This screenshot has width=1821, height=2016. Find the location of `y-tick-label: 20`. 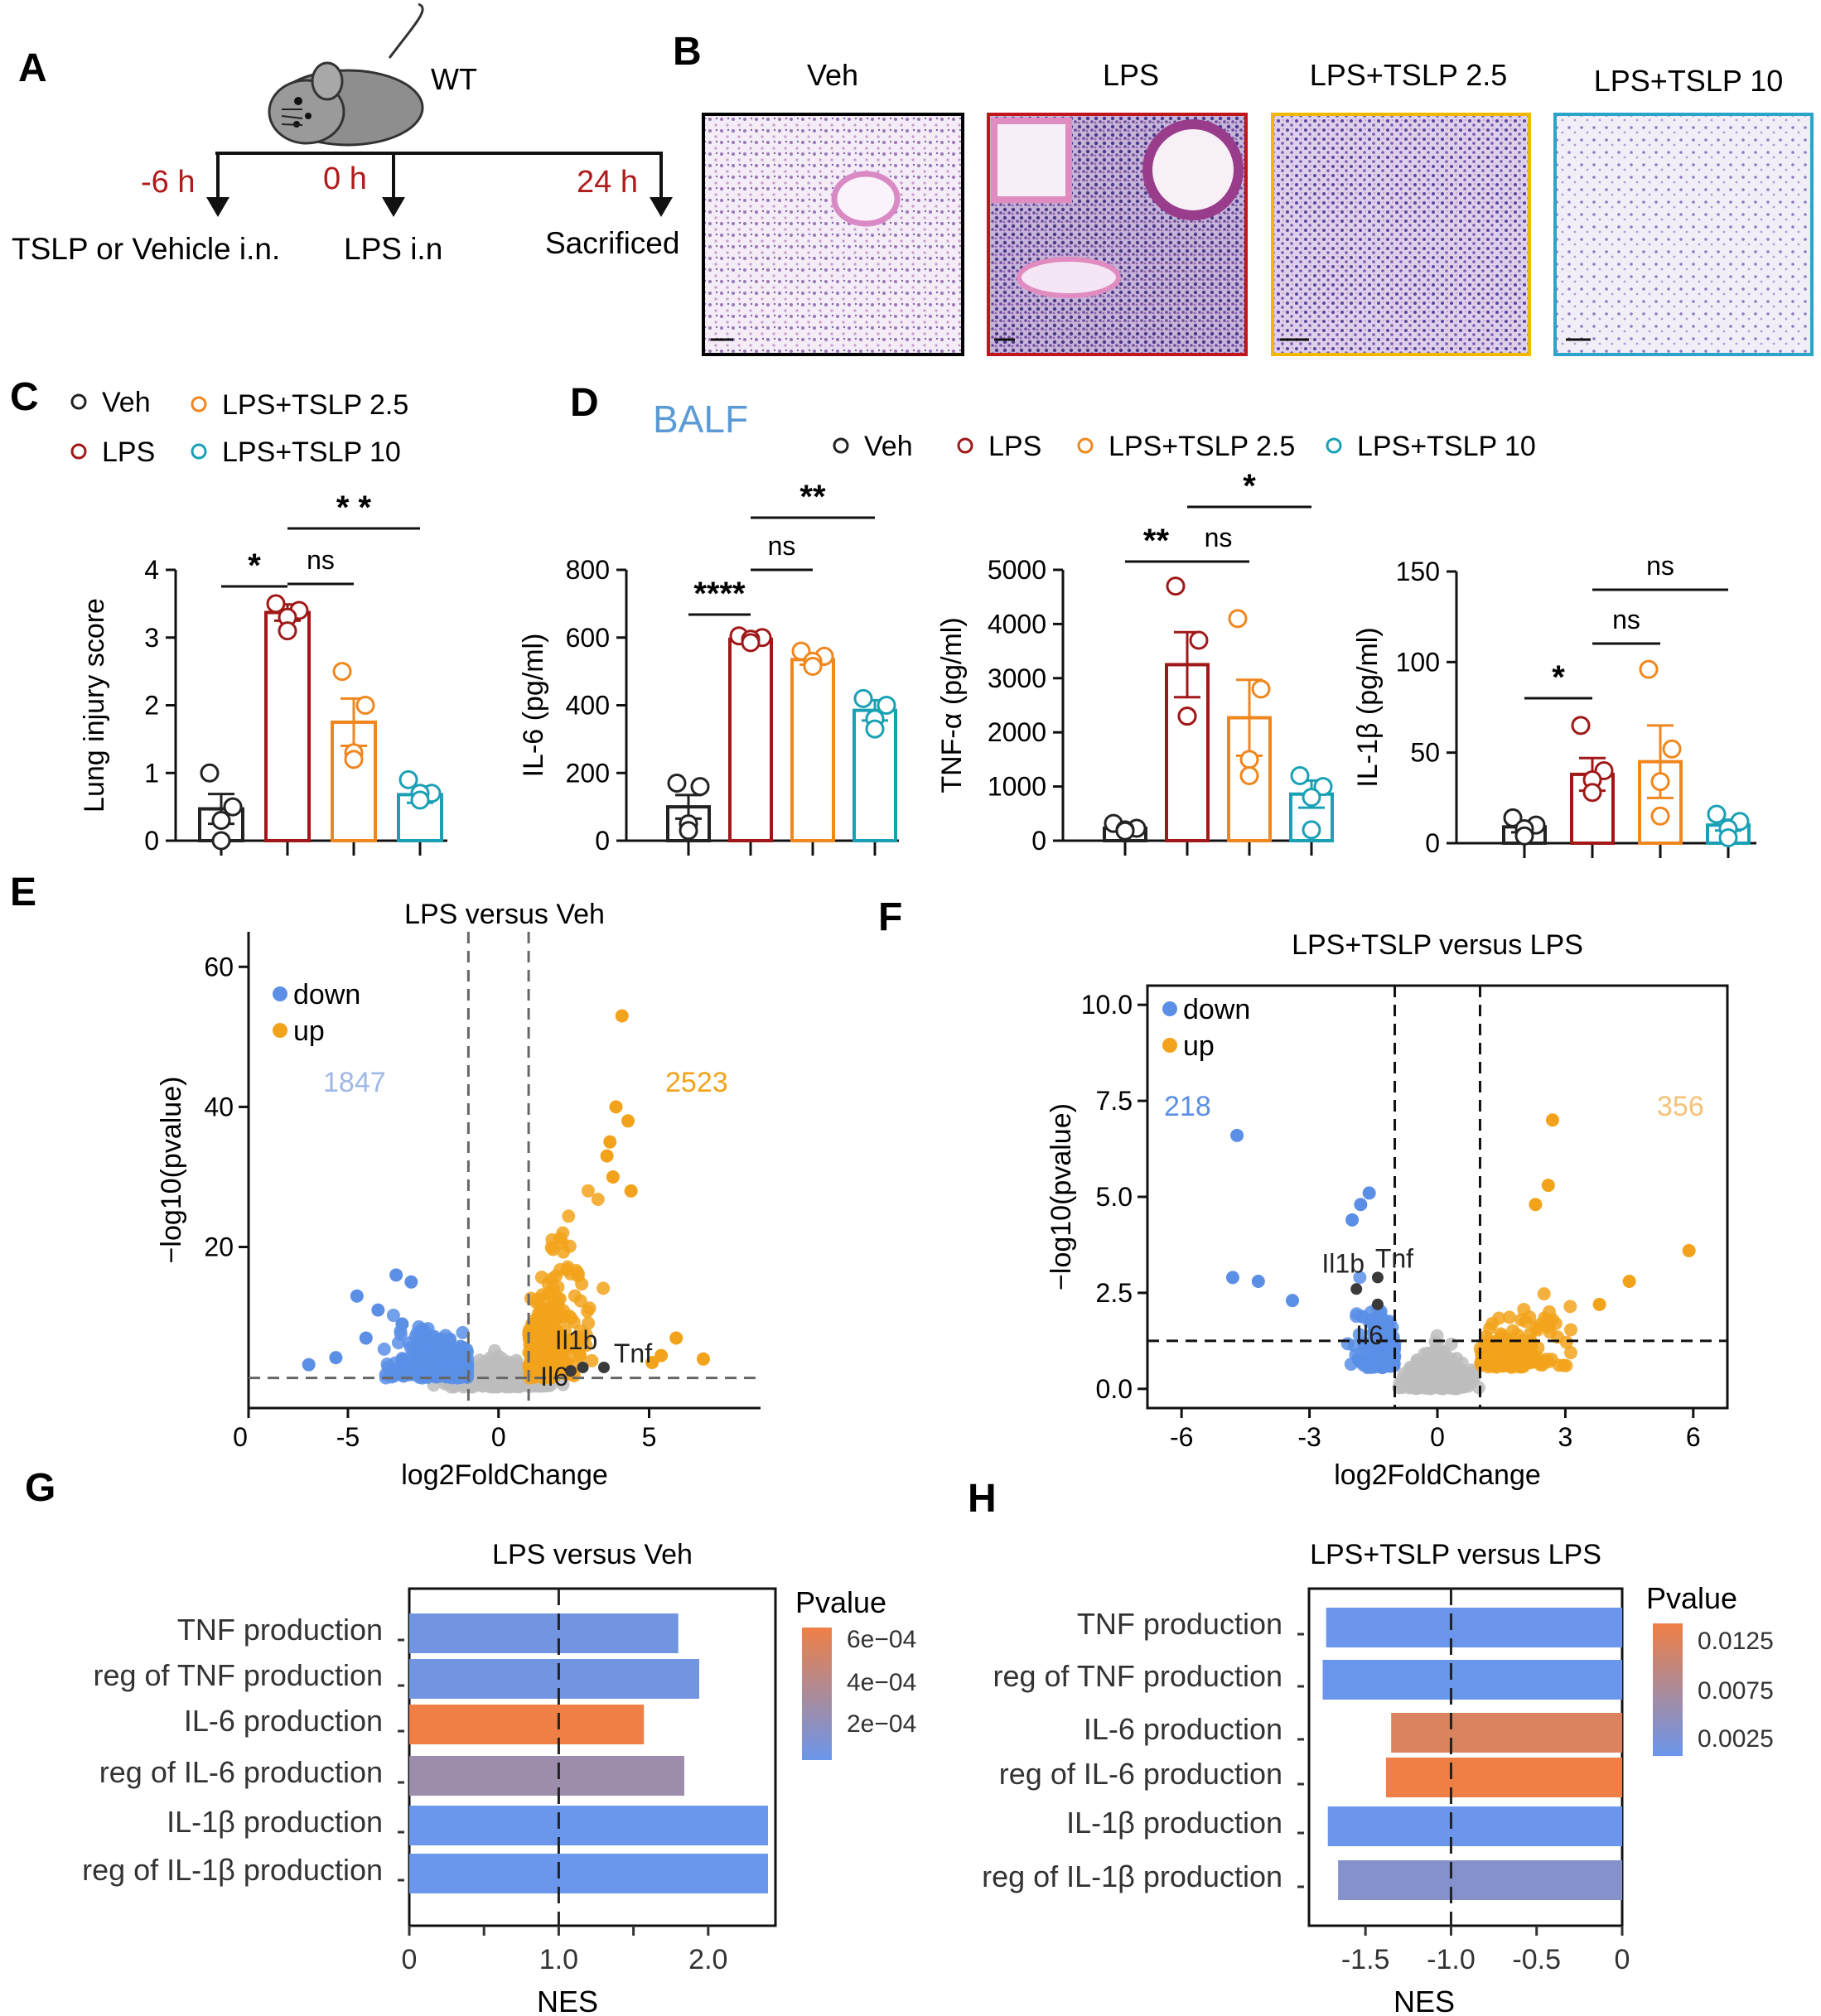

y-tick-label: 20 is located at coordinates (219, 1247).